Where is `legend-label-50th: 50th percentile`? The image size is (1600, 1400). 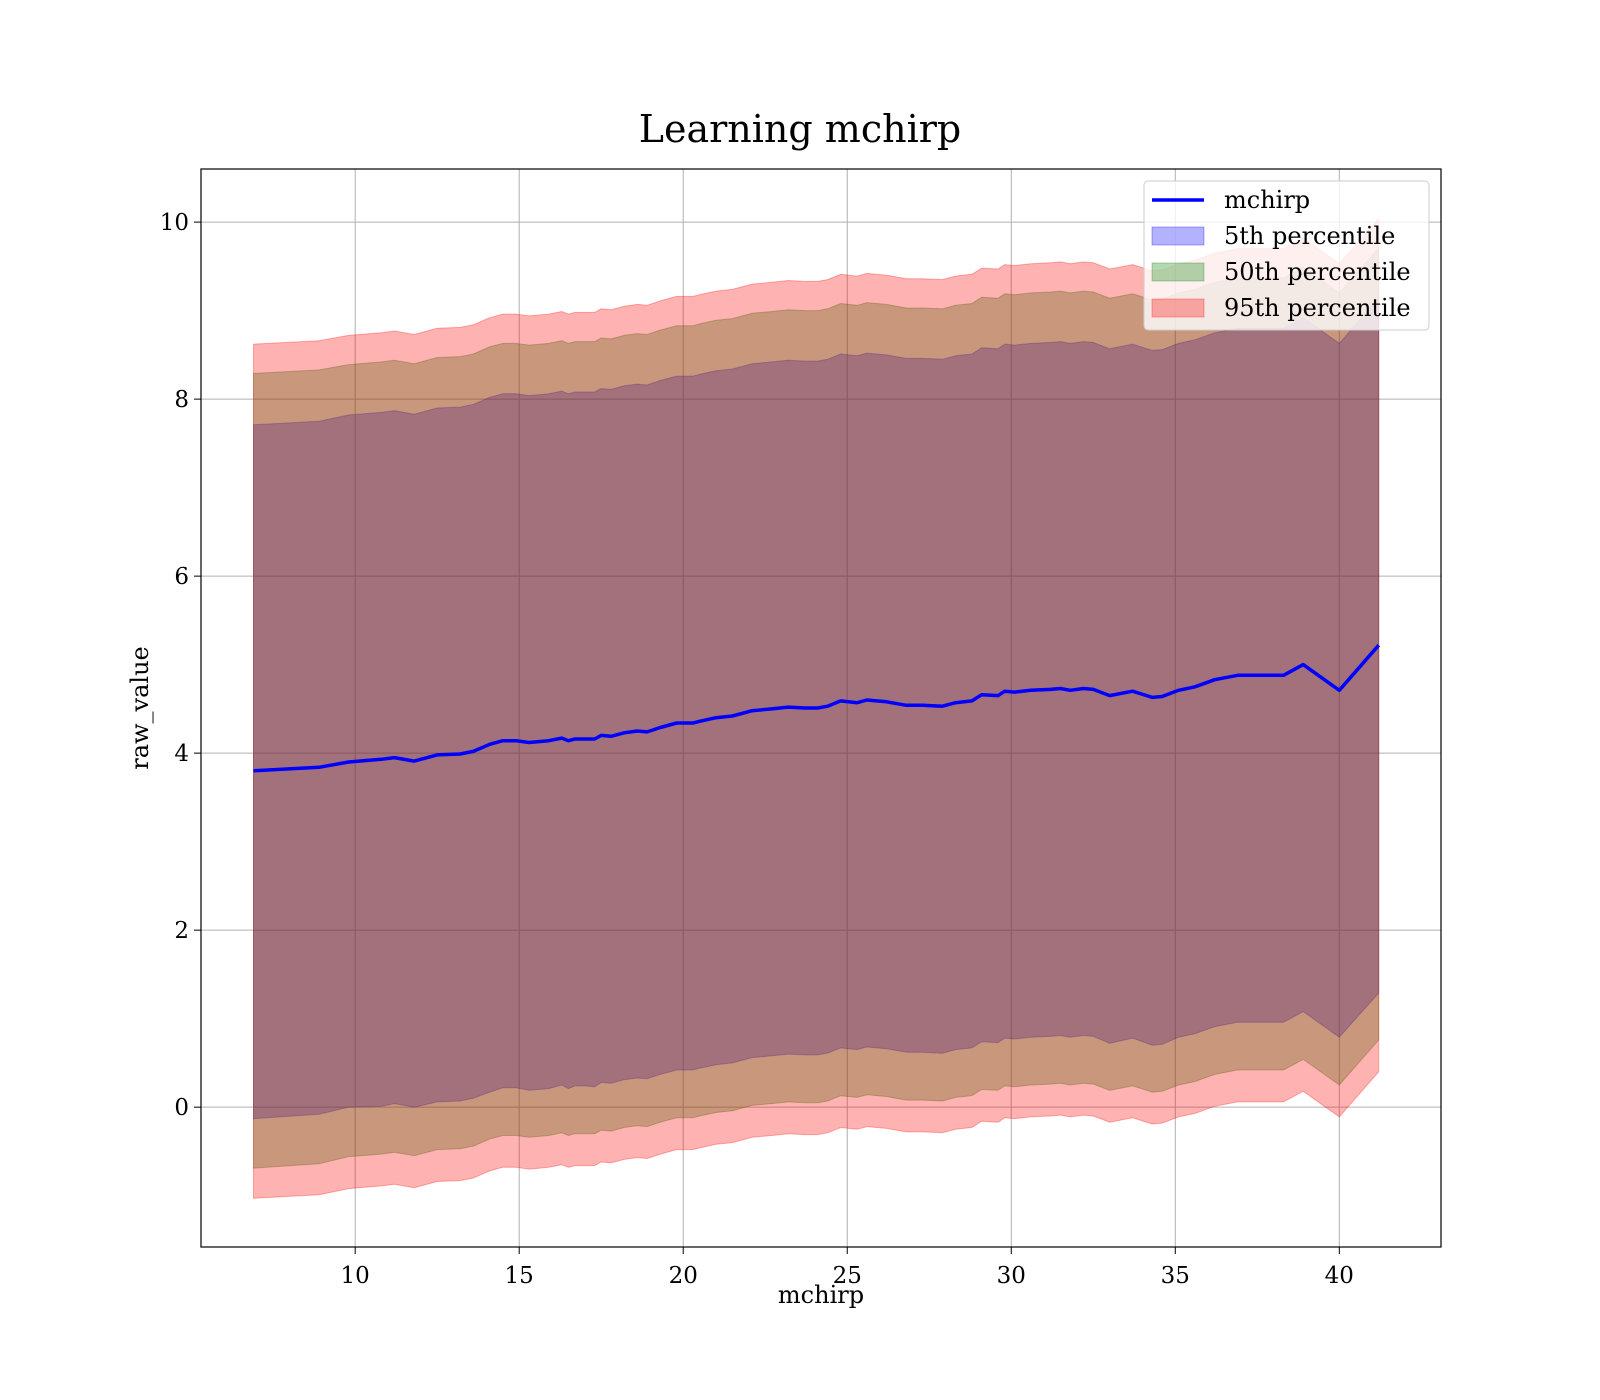
legend-label-50th: 50th percentile is located at coordinates (1317, 272).